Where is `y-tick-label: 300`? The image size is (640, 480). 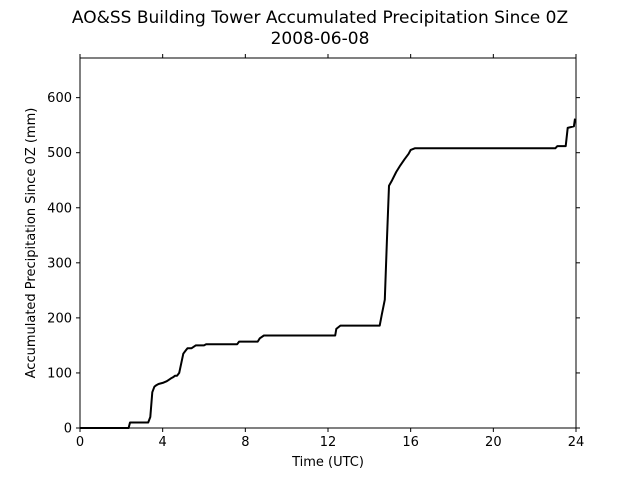
y-tick-label: 300 is located at coordinates (59, 263).